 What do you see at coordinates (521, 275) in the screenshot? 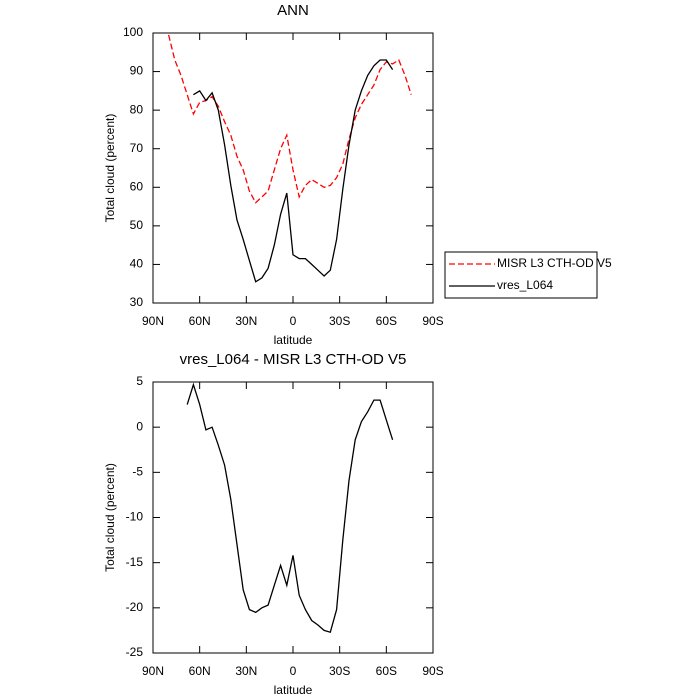
I see `legend-frame` at bounding box center [521, 275].